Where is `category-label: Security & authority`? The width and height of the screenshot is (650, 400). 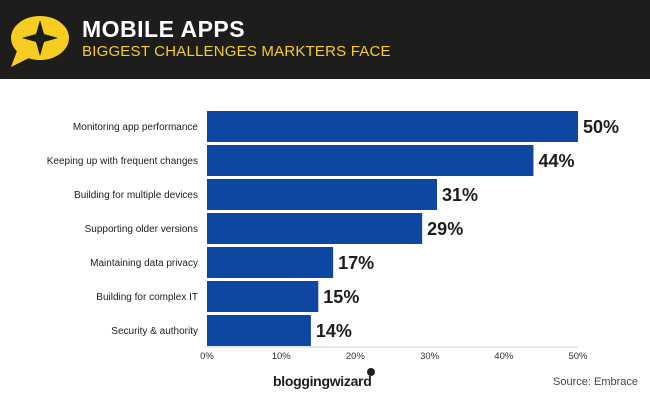
category-label: Security & authority is located at coordinates (154, 331).